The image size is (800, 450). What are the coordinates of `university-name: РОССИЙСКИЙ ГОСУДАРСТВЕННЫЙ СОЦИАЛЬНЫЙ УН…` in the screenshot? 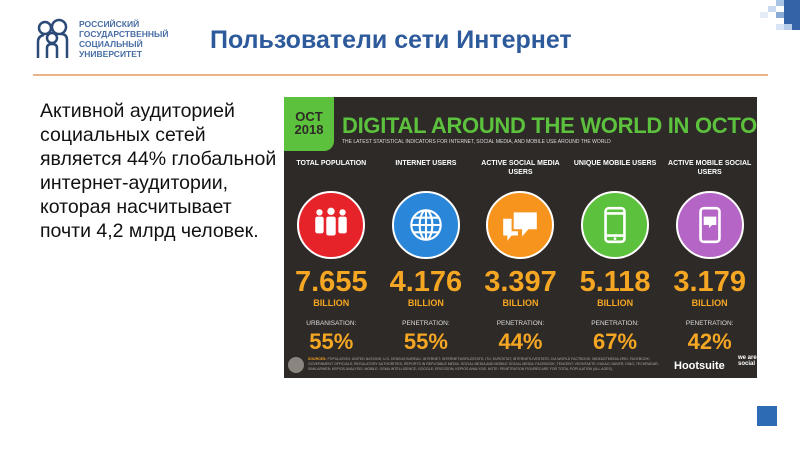 It's located at (124, 39).